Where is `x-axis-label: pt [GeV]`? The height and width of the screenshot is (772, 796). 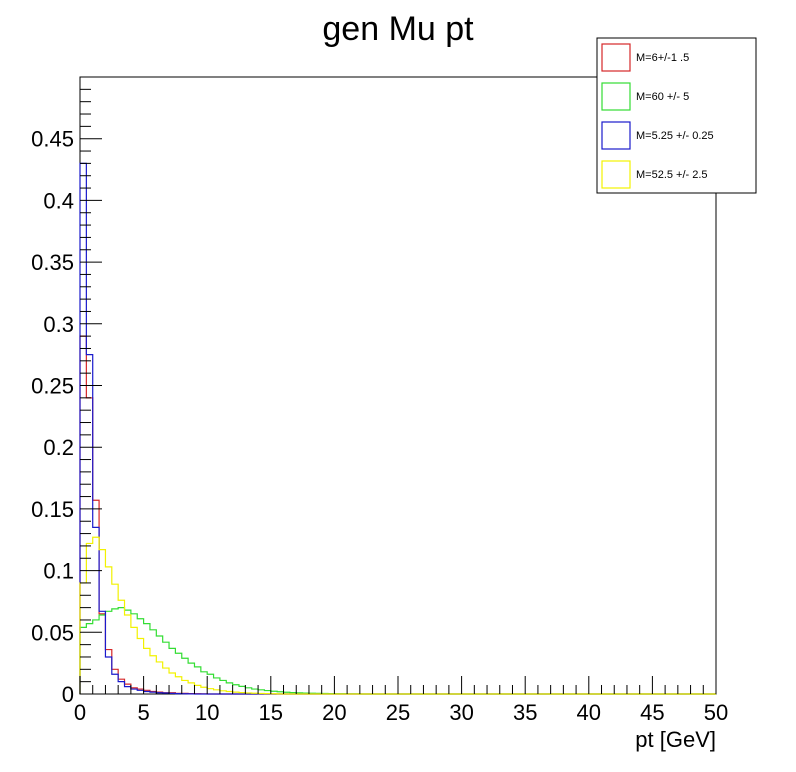 x-axis-label: pt [GeV] is located at coordinates (675, 739).